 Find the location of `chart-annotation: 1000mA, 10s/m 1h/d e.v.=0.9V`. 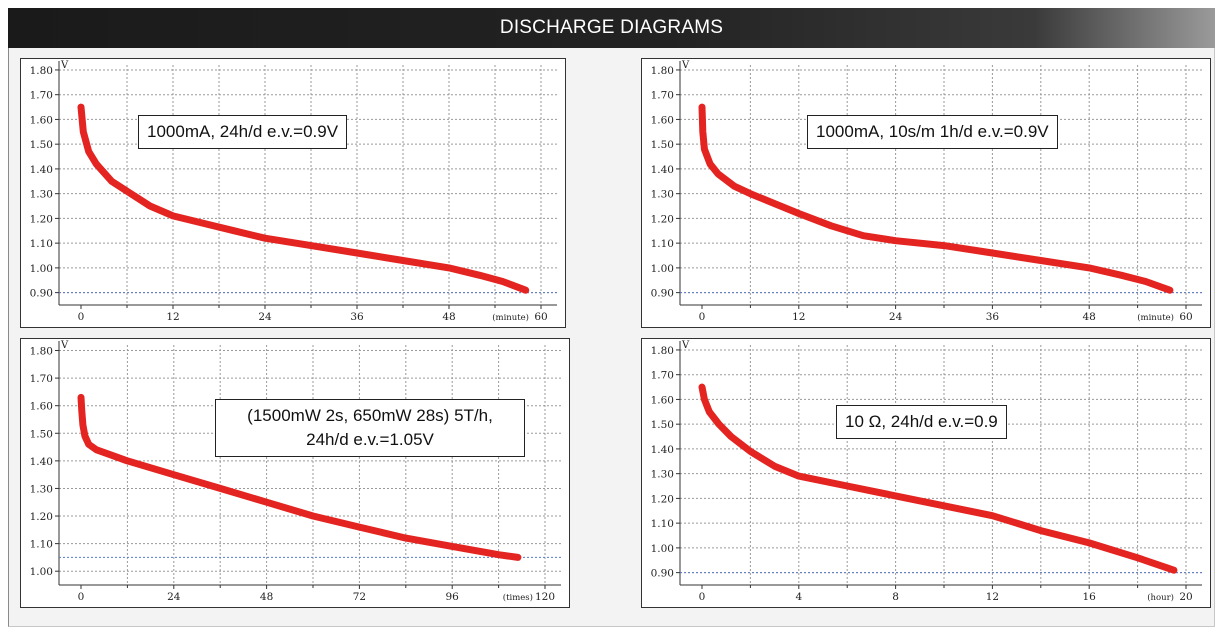

chart-annotation: 1000mA, 10s/m 1h/d e.v.=0.9V is located at coordinates (932, 132).